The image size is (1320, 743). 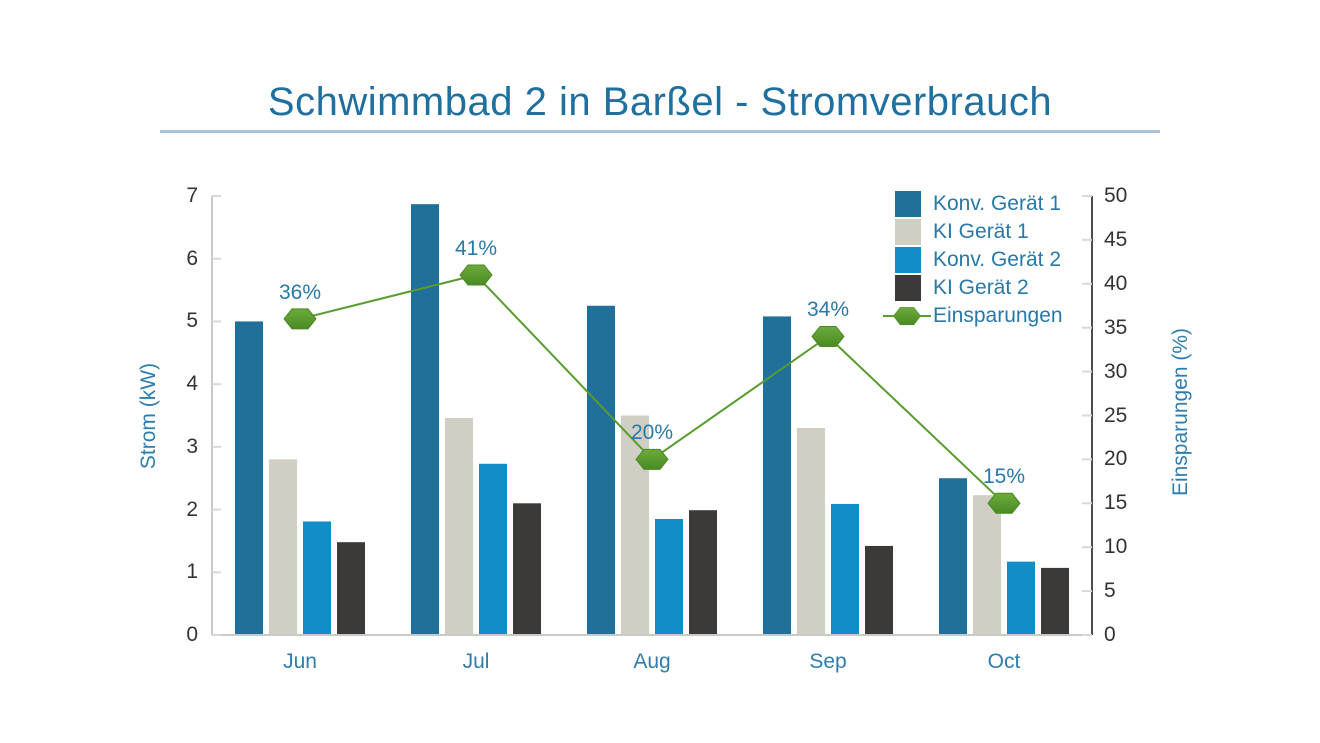 What do you see at coordinates (476, 275) in the screenshot?
I see `line-marker-jul` at bounding box center [476, 275].